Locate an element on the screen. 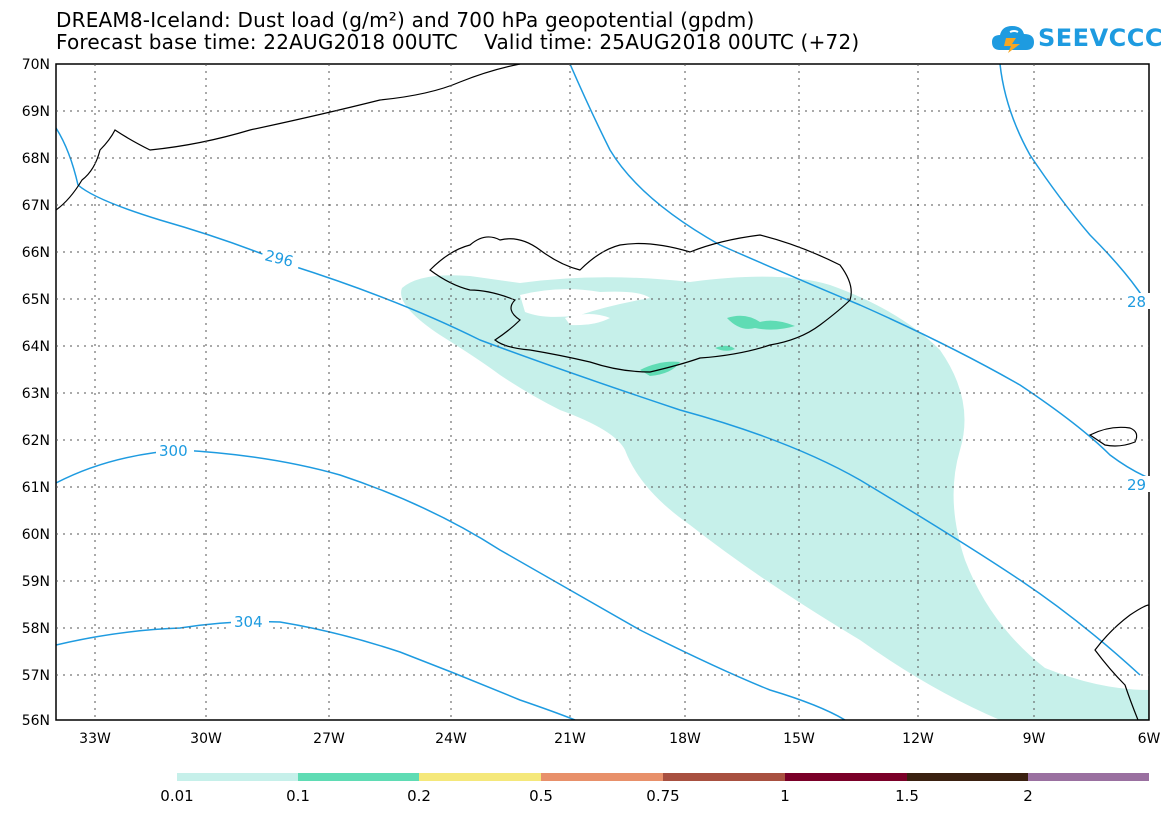 The height and width of the screenshot is (815, 1175). lat-label: 58N is located at coordinates (36, 629).